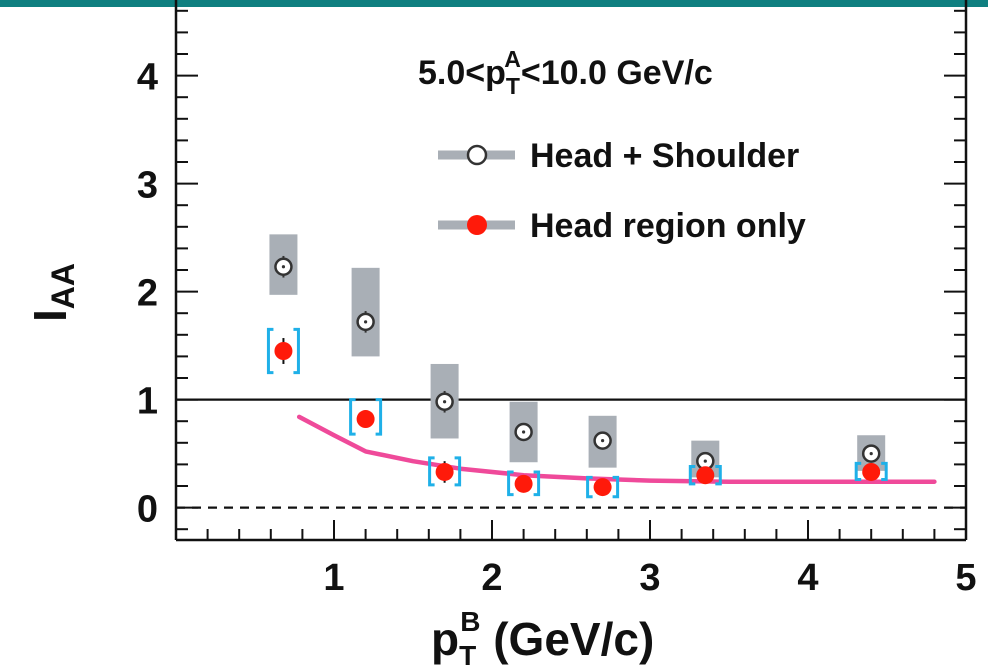  What do you see at coordinates (333, 578) in the screenshot?
I see `x-tick-label: 1` at bounding box center [333, 578].